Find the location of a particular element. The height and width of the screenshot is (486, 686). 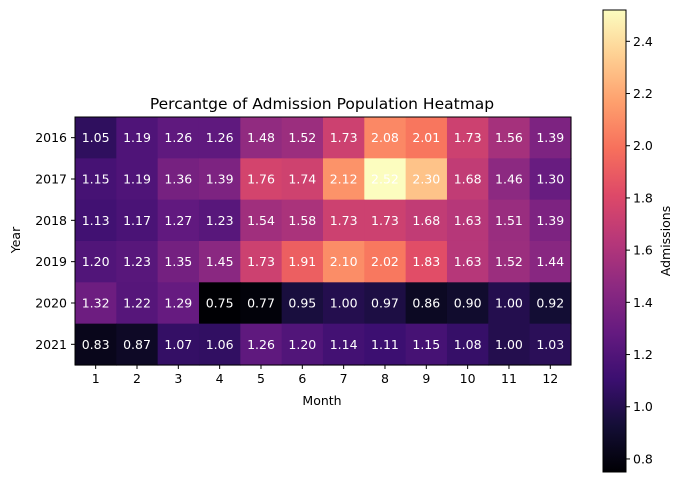

cell-value-label: 1.23 is located at coordinates (220, 220).